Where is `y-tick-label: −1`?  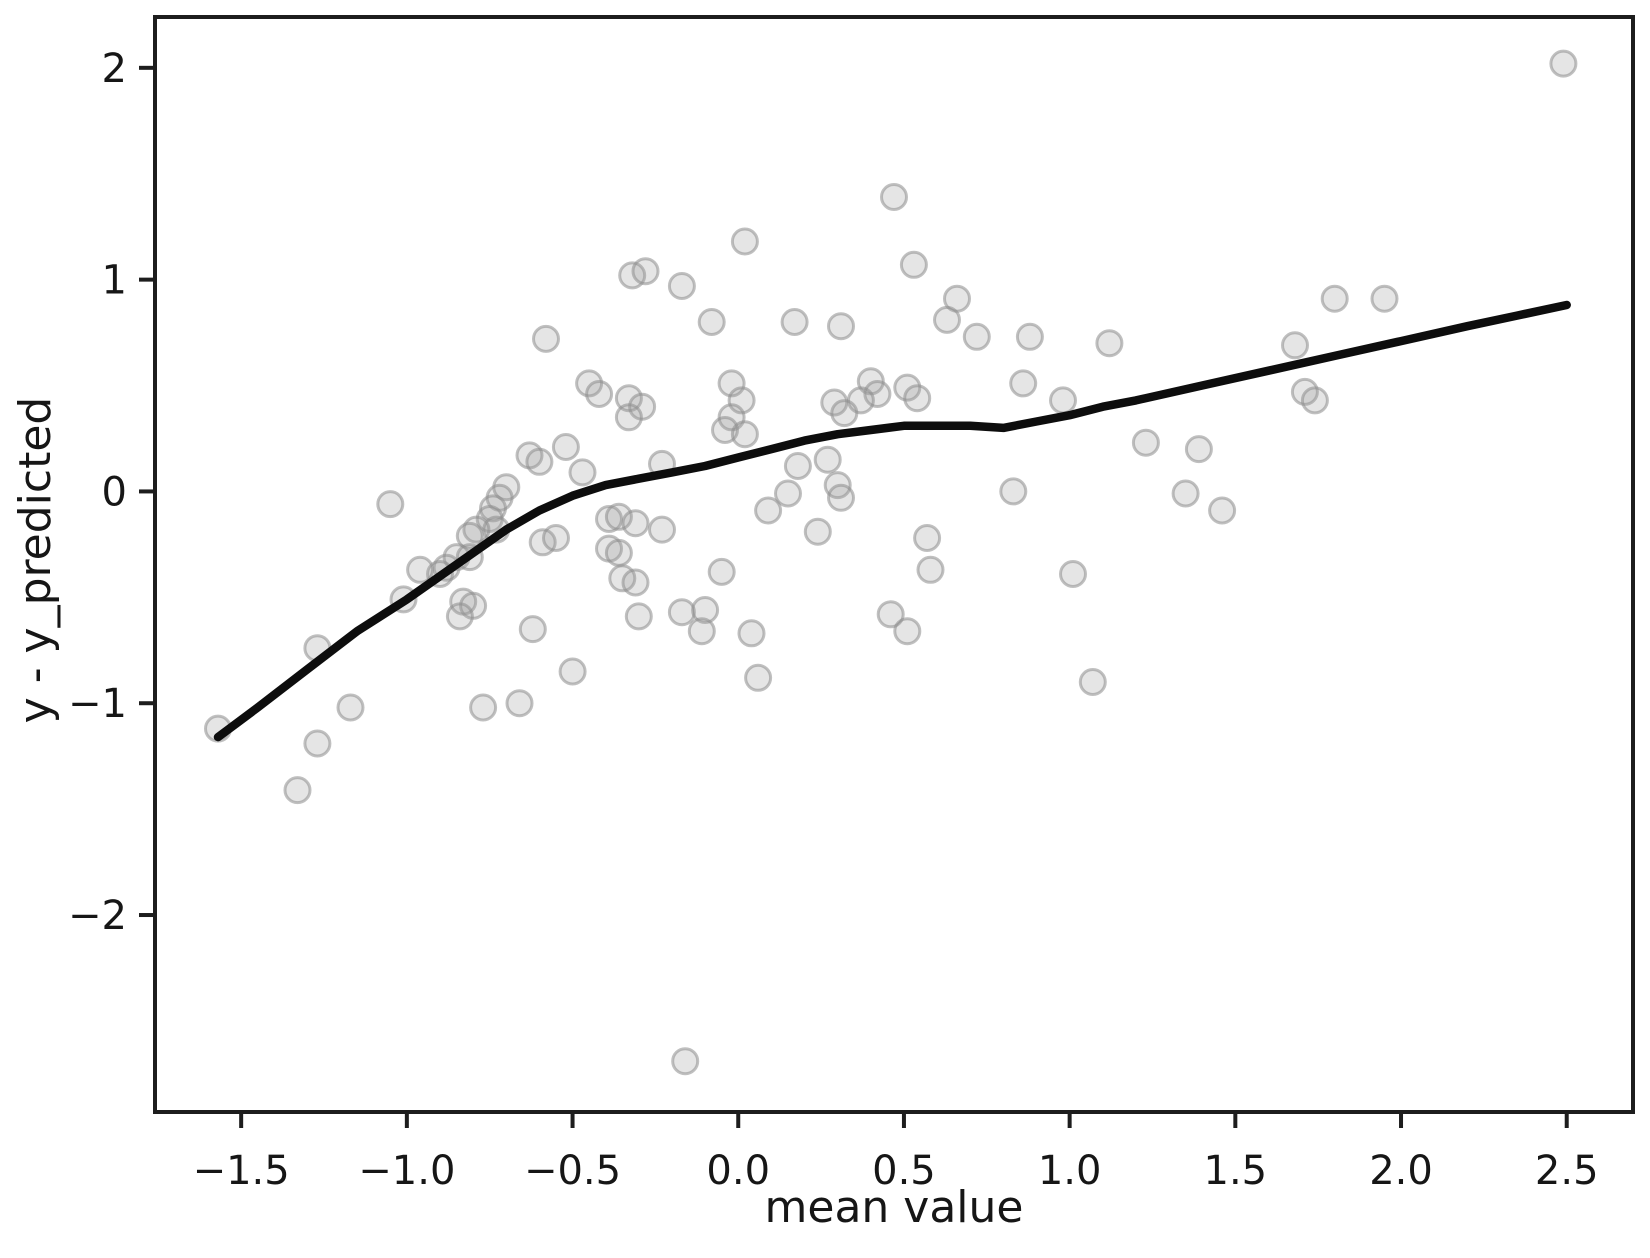
y-tick-label: −1 is located at coordinates (97, 704).